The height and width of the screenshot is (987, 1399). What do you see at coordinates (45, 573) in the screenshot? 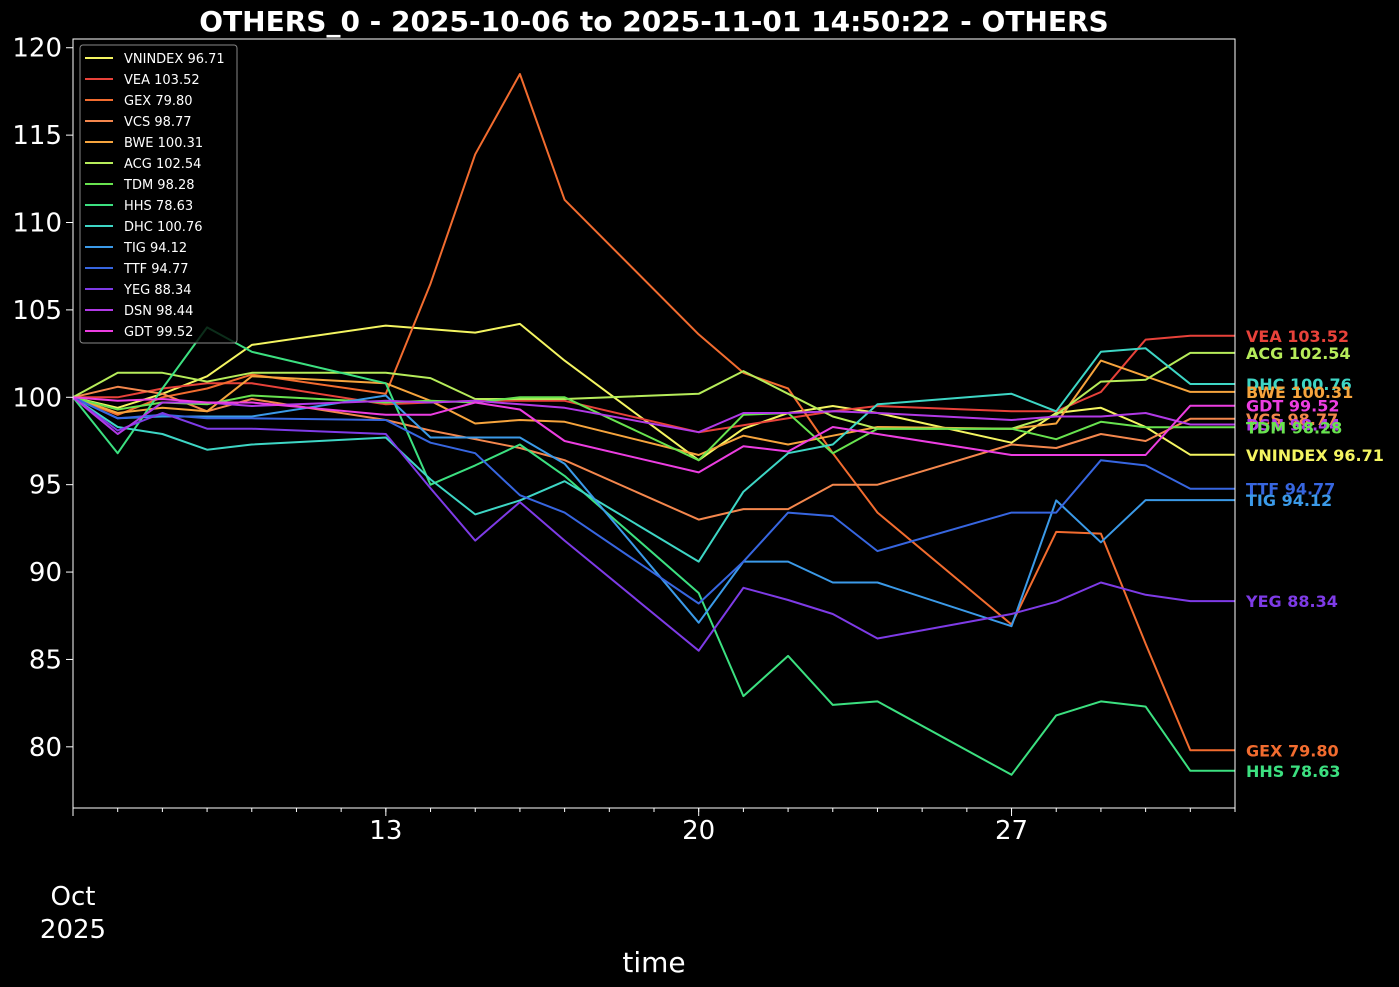
I see `y-tick-label: 90` at bounding box center [45, 573].